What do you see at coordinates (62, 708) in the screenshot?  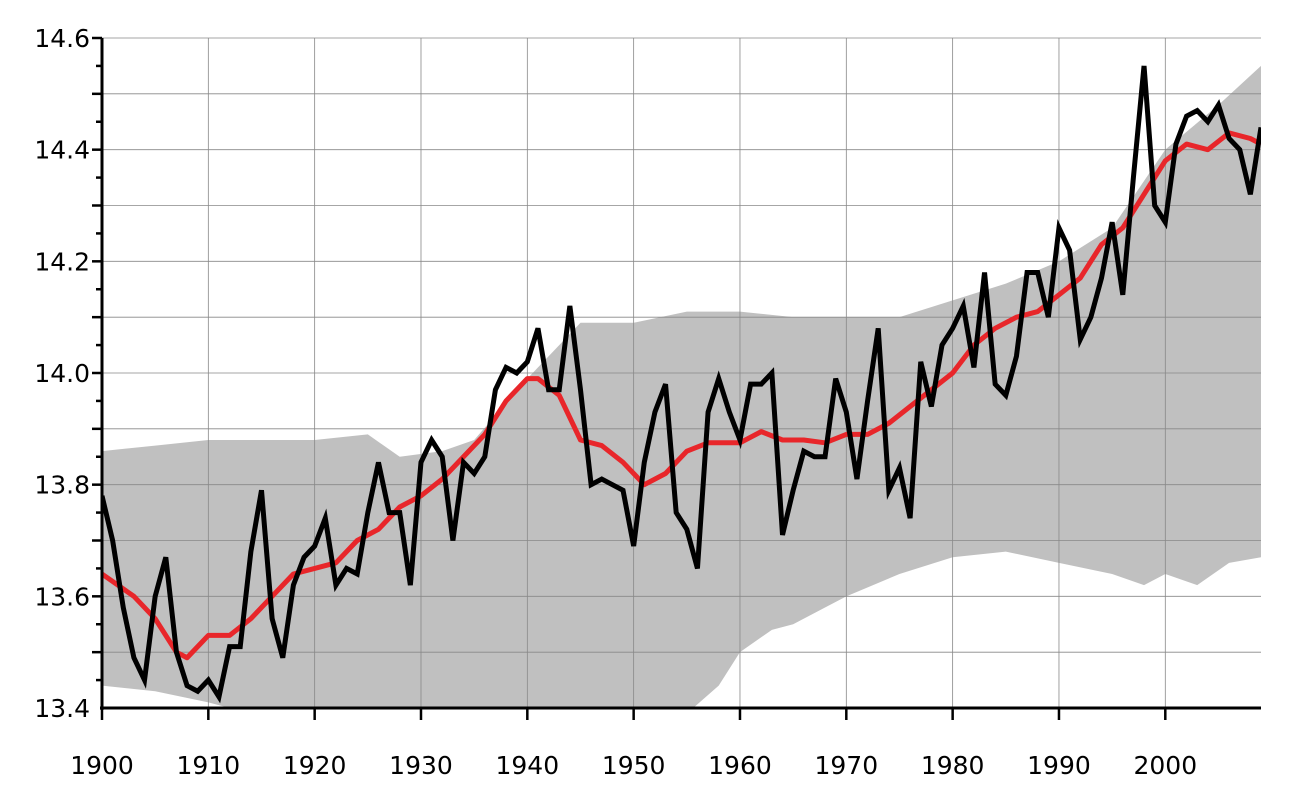 I see `y-tick-label: 13.4` at bounding box center [62, 708].